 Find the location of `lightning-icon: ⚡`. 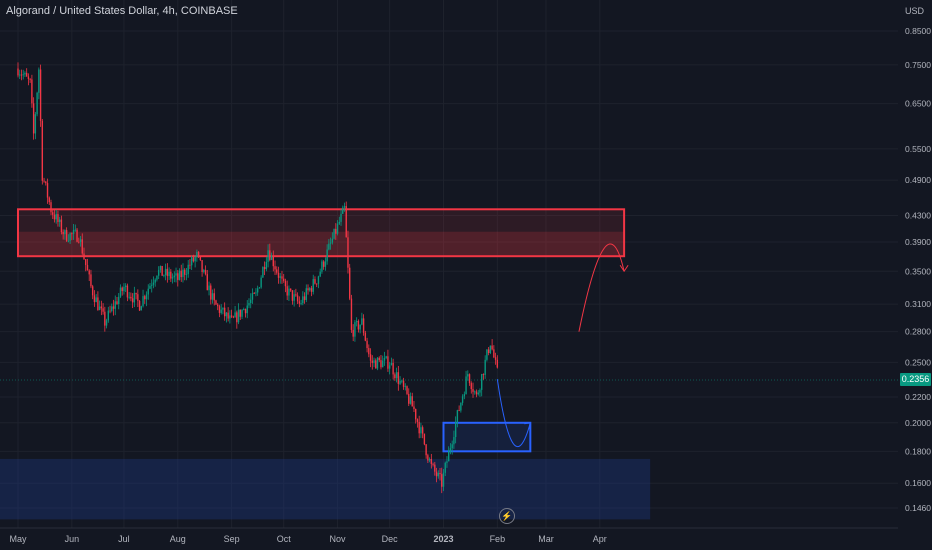

lightning-icon: ⚡ is located at coordinates (507, 516).